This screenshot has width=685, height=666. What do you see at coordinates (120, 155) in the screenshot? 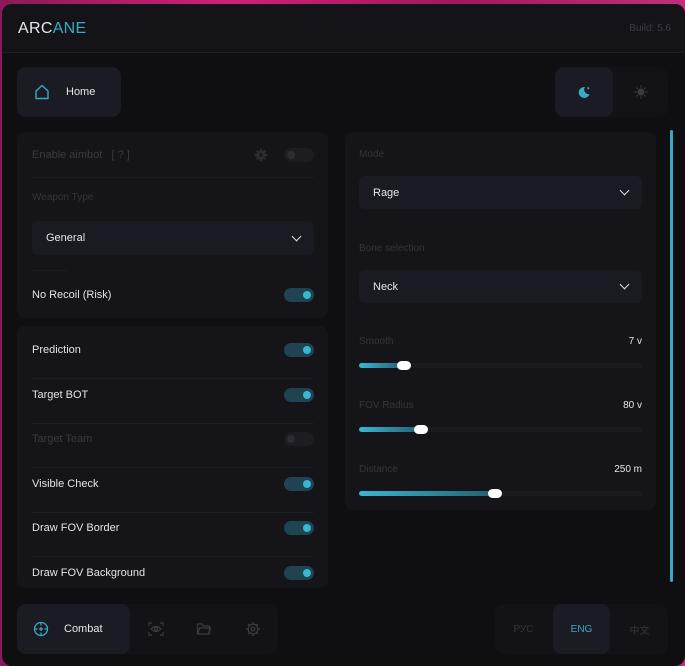
I see `help-hint: [ ? ]` at bounding box center [120, 155].